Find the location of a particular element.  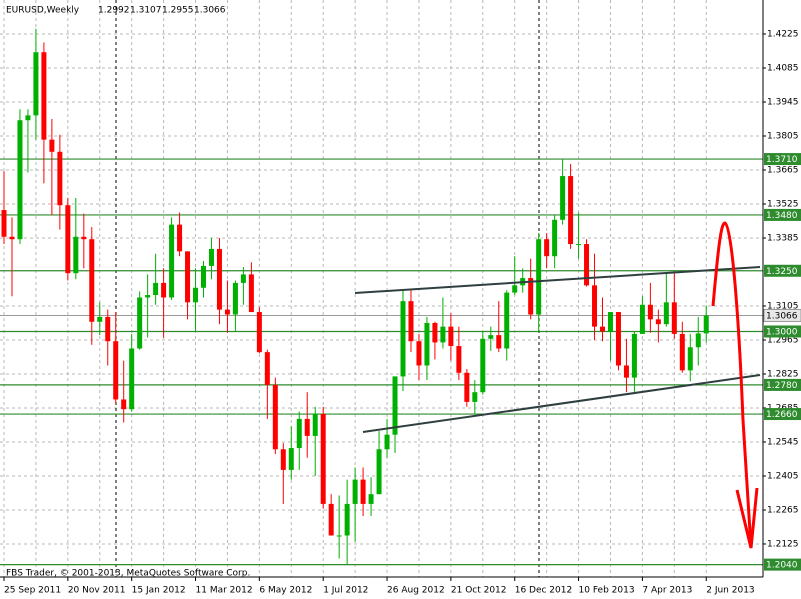

header-open: 1.2992 is located at coordinates (114, 11).